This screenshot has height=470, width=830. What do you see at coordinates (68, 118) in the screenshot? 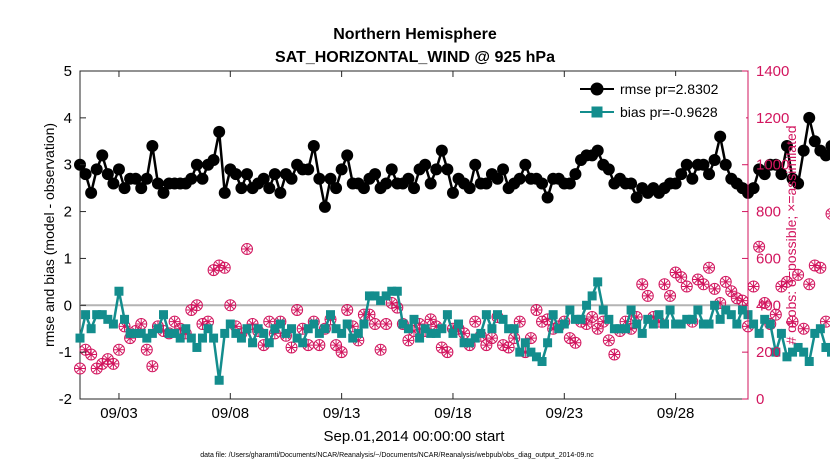
I see `y-tick-label: 4` at bounding box center [68, 118].